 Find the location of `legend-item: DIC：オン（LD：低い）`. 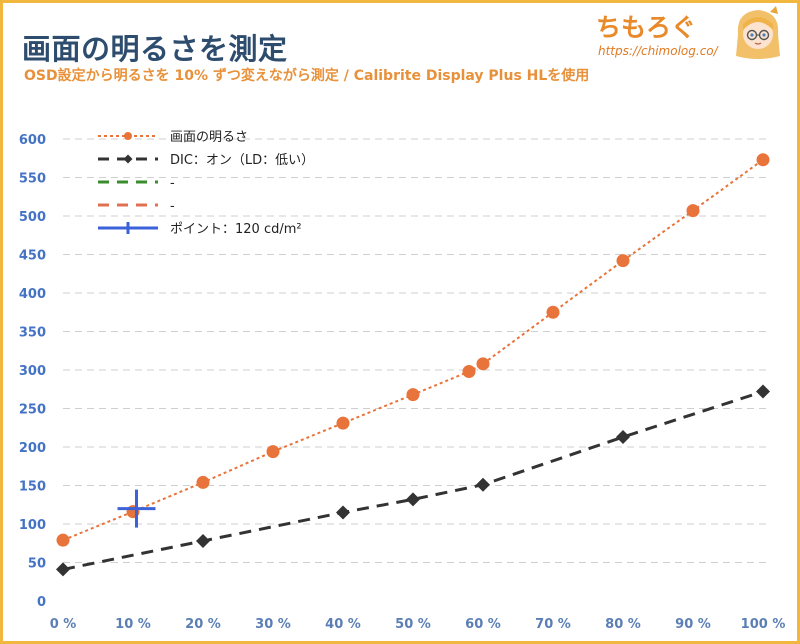

legend-item: DIC：オン（LD：低い） is located at coordinates (206, 160).